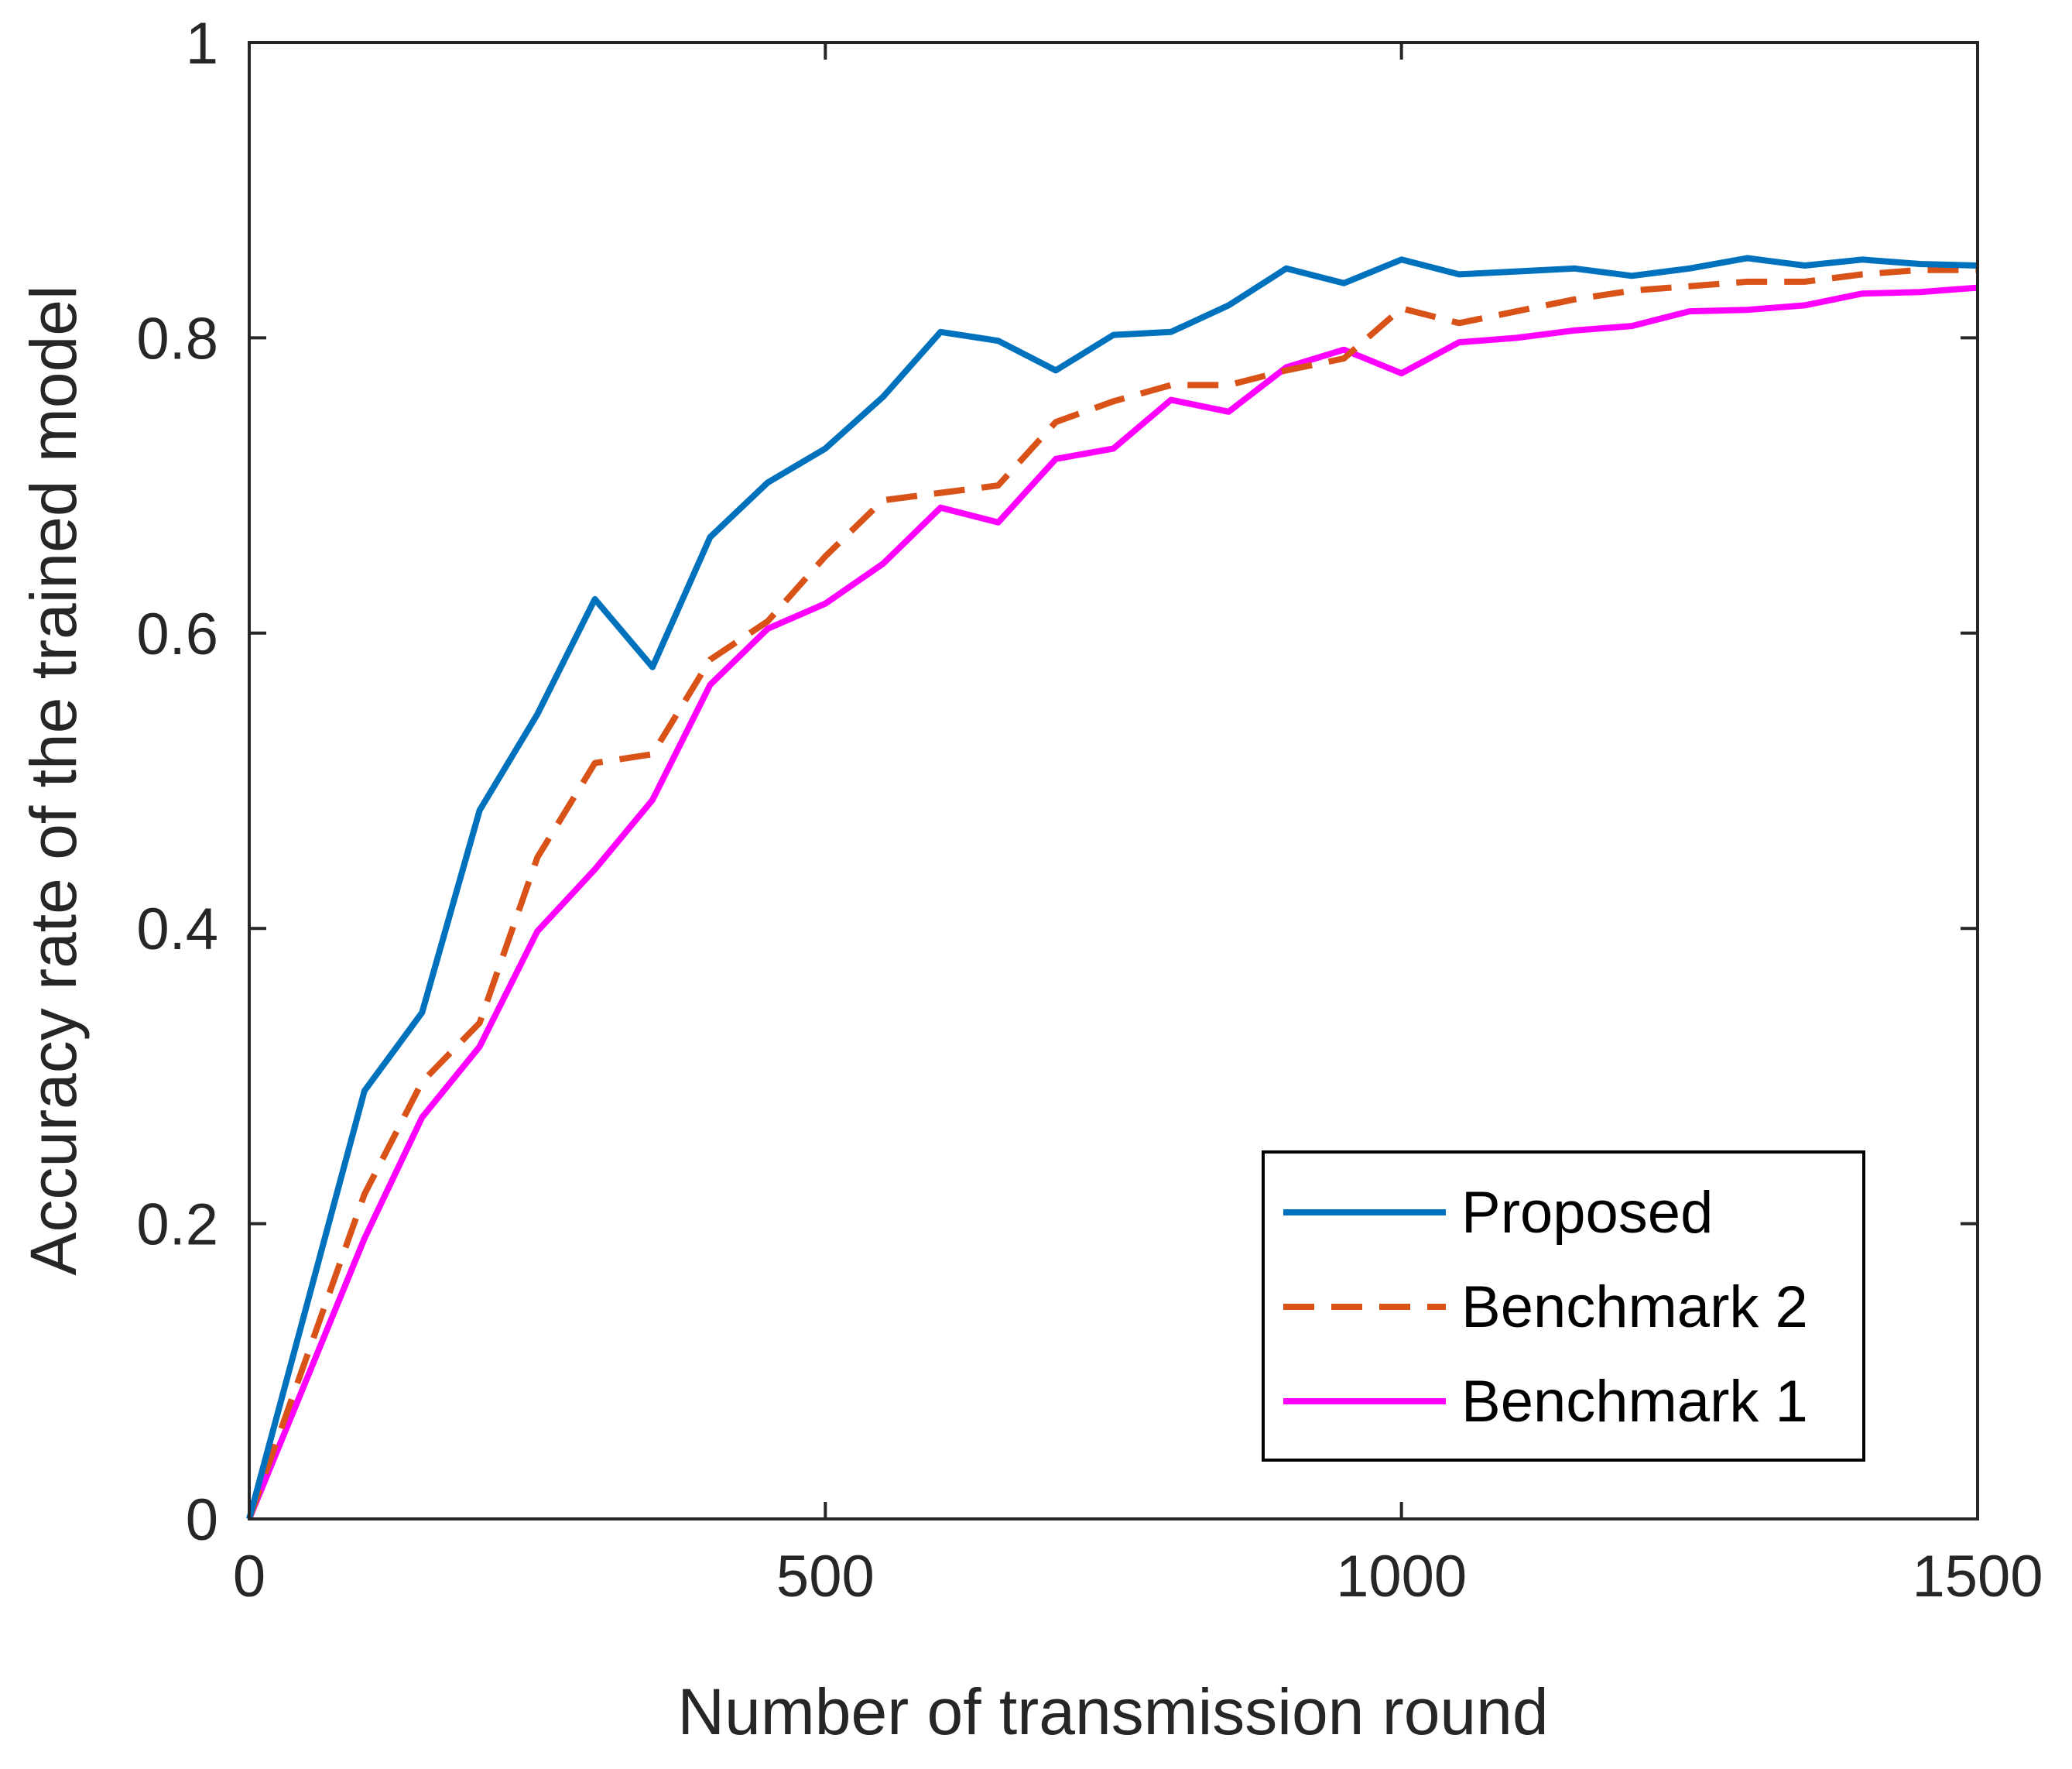  I want to click on y-tick-label: 1, so click(202, 44).